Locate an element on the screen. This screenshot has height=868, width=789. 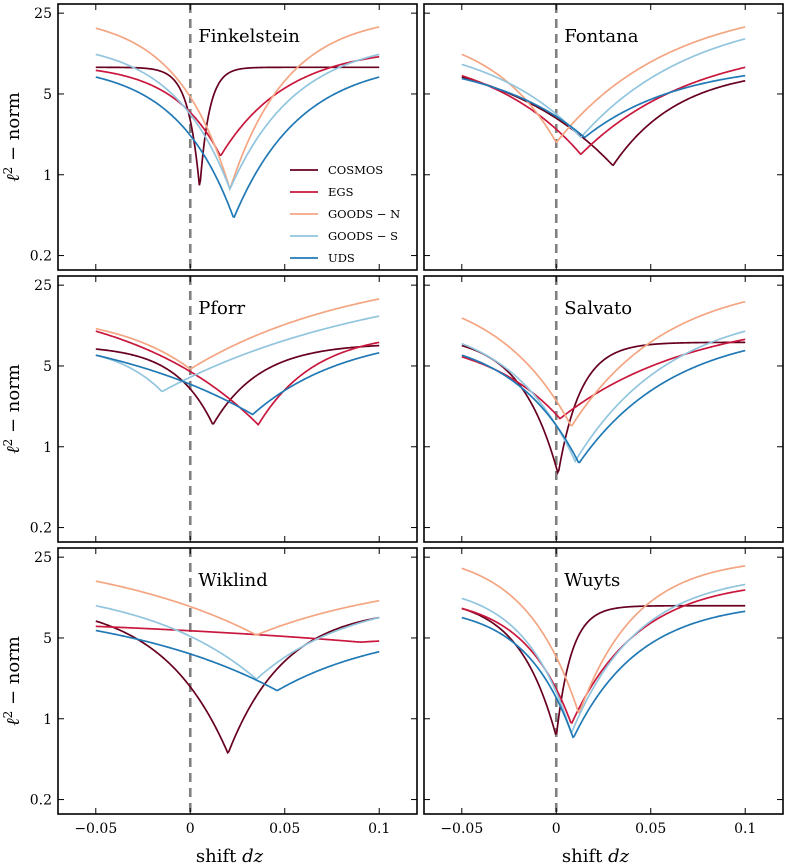
panel-title: Salvato is located at coordinates (598, 308).